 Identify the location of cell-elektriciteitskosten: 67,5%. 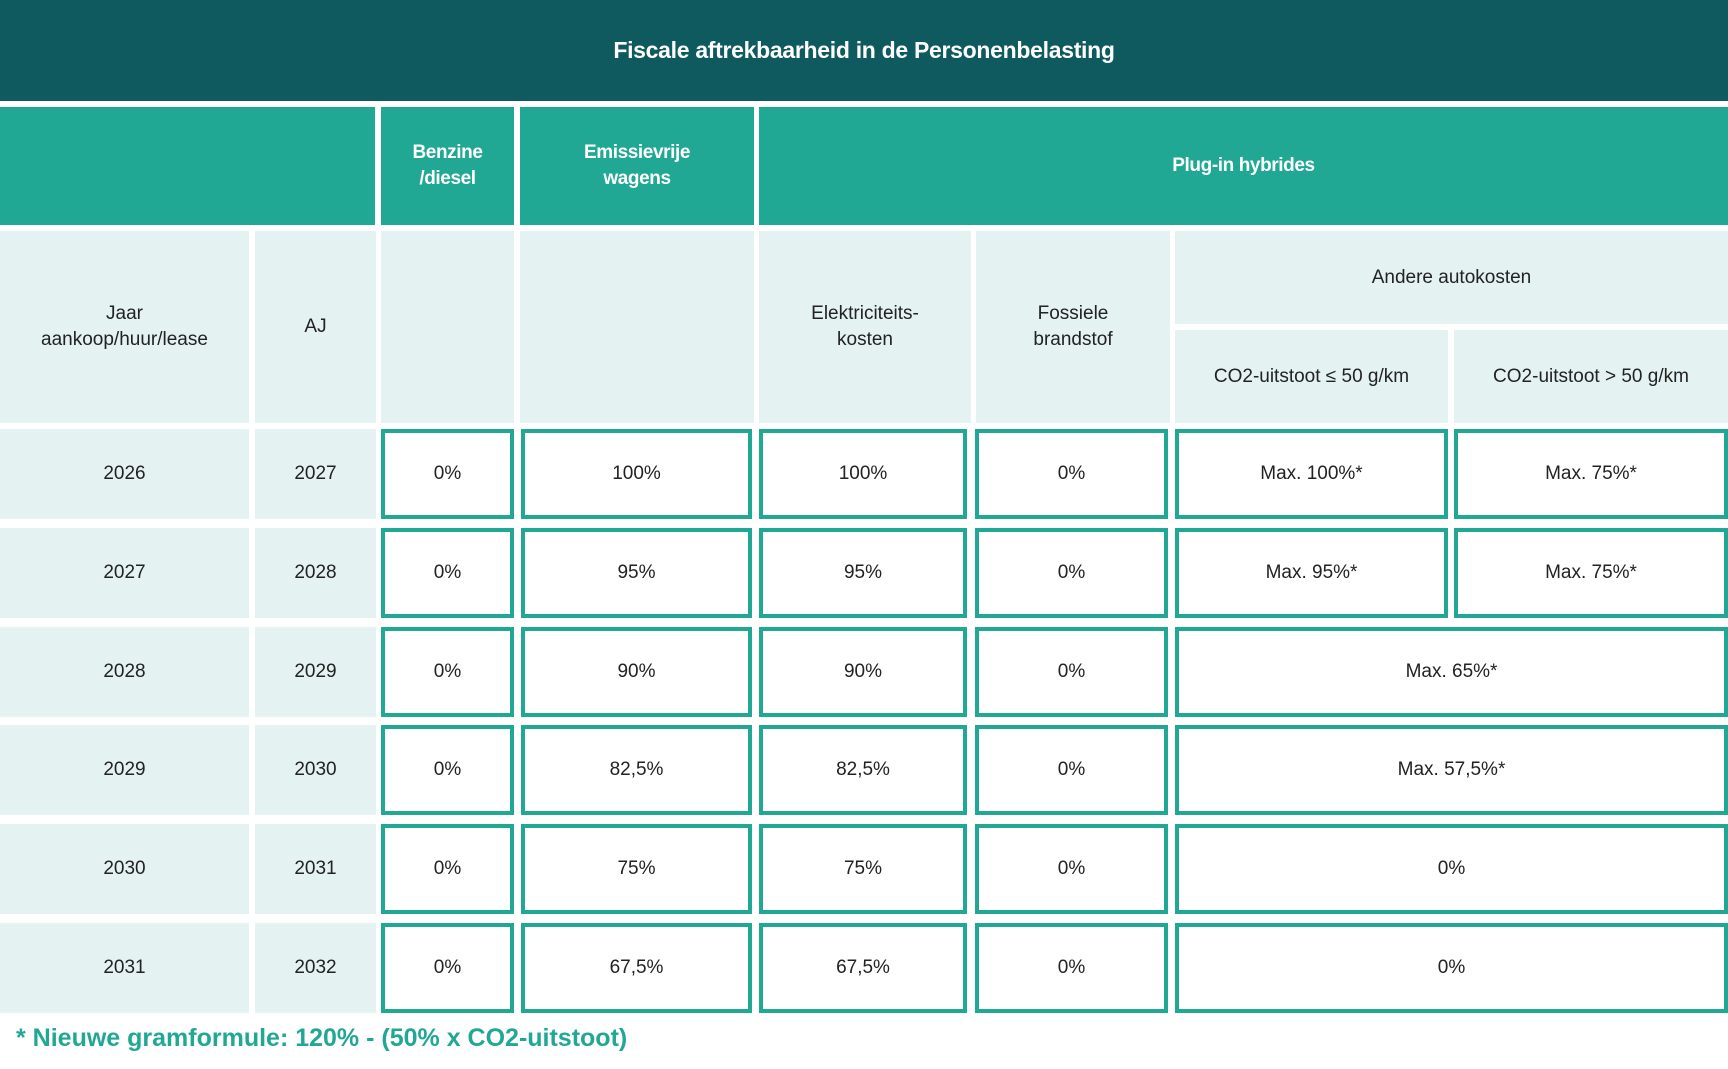
(863, 968).